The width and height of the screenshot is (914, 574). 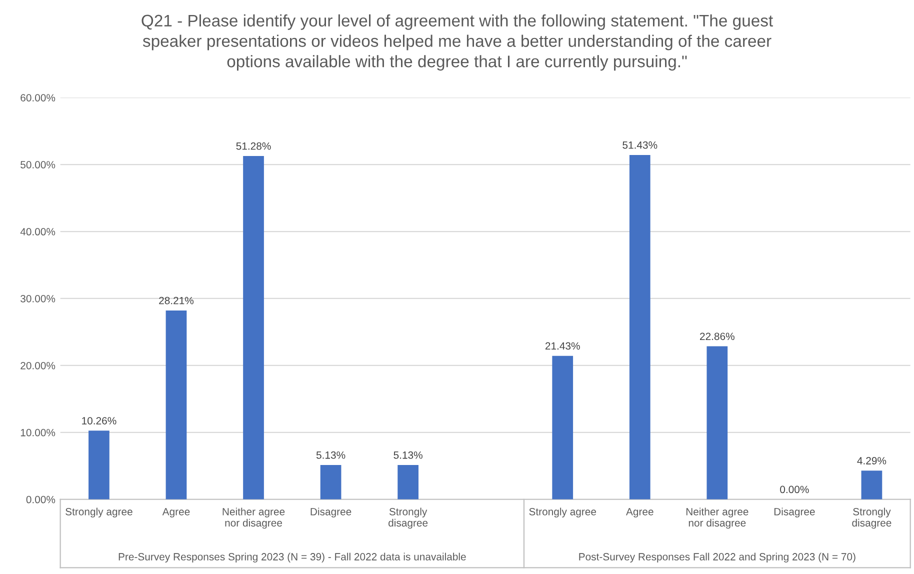 What do you see at coordinates (871, 460) in the screenshot?
I see `data-label: 4.29%` at bounding box center [871, 460].